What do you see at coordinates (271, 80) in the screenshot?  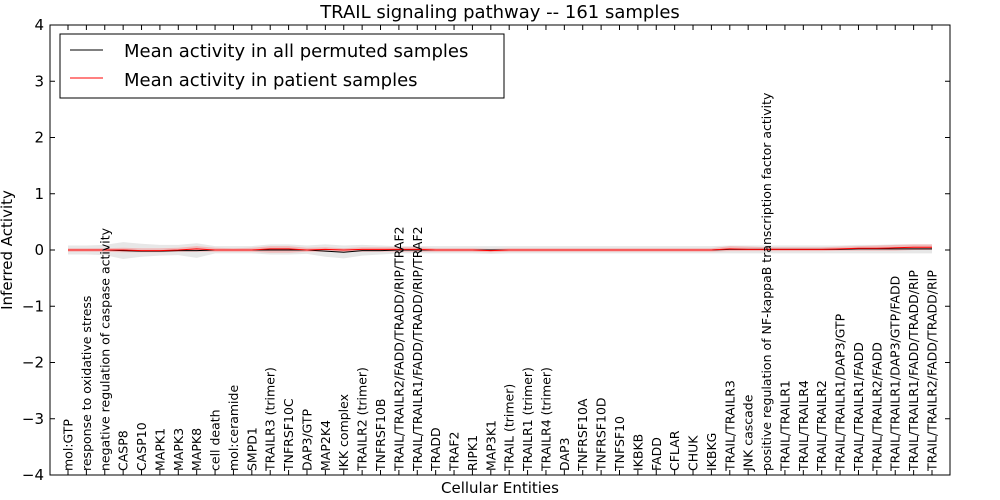 I see `legend-label-patient: Mean activity in patient samples` at bounding box center [271, 80].